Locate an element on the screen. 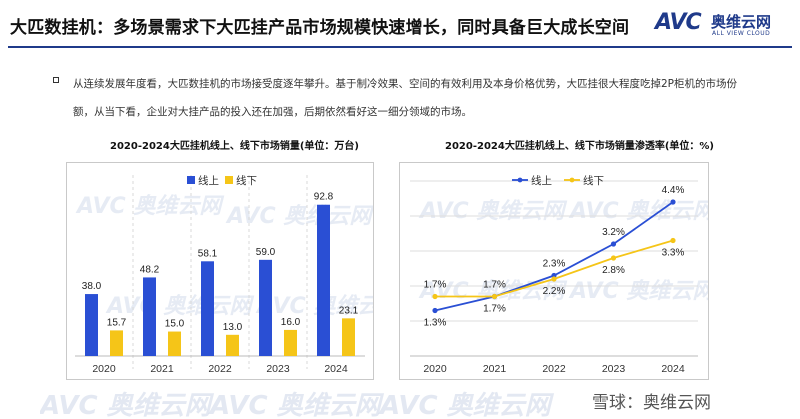 The image size is (800, 419). page-title: 大匹数挂机：多场景需求下大匹挂产品市场规模快速增长，同时具备巨大成长空间 is located at coordinates (320, 28).